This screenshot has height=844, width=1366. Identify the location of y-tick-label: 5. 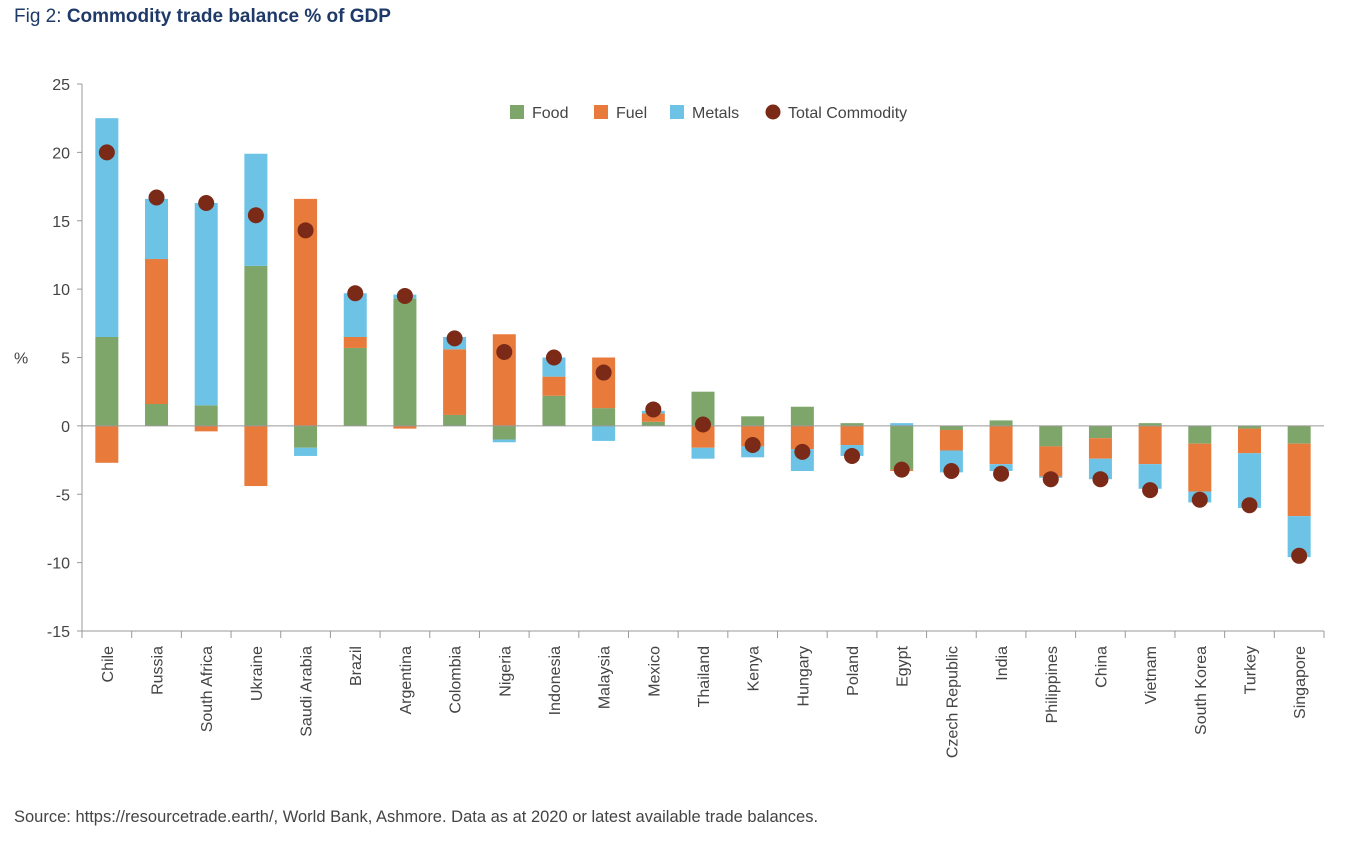
(65, 359).